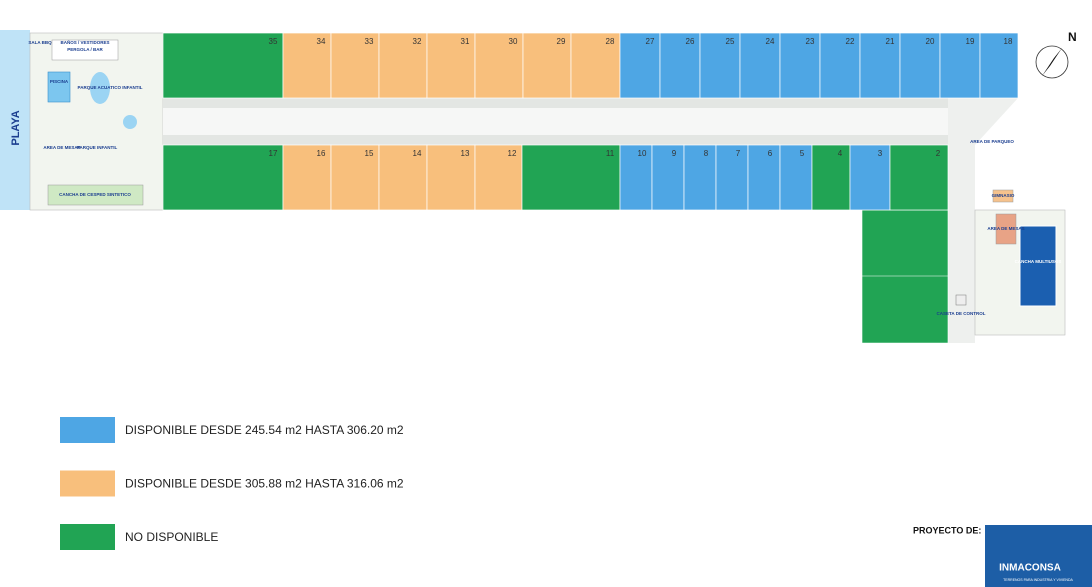  What do you see at coordinates (40, 42) in the screenshot?
I see `amenity-label: SALA BBQ` at bounding box center [40, 42].